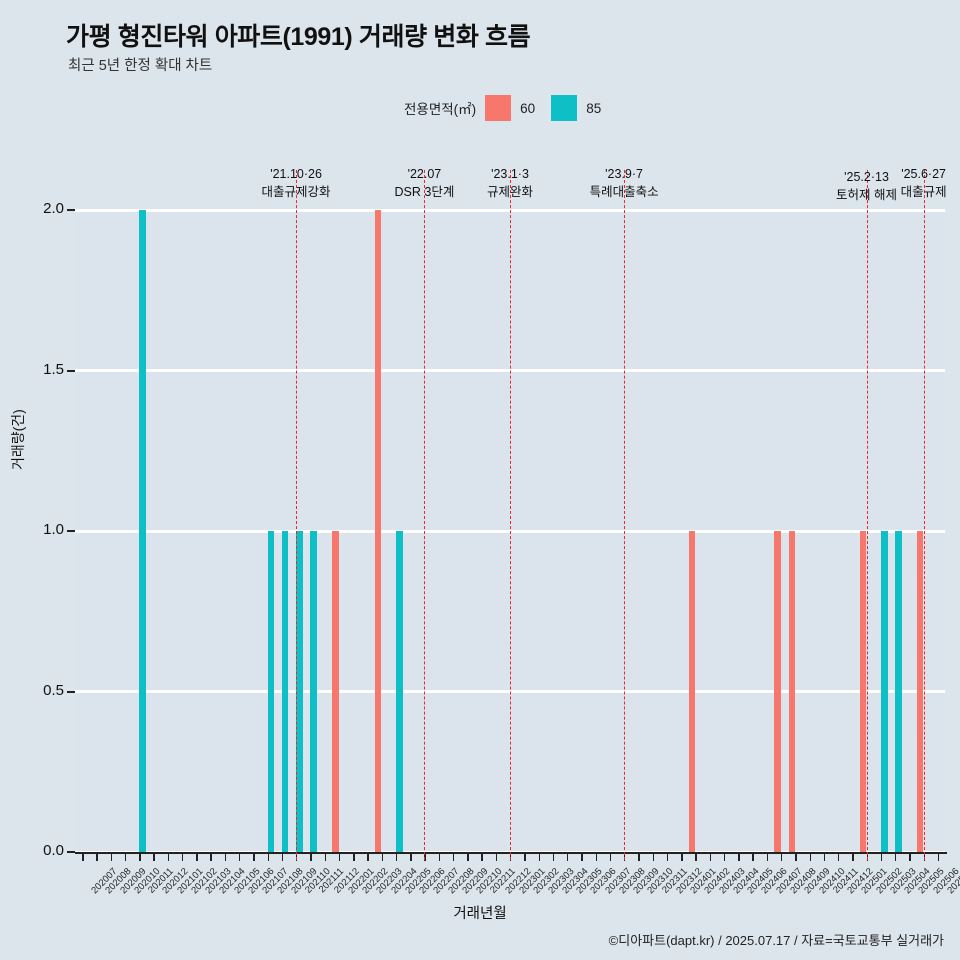  I want to click on y-axis-tick-label: 2.0, so click(53, 208).